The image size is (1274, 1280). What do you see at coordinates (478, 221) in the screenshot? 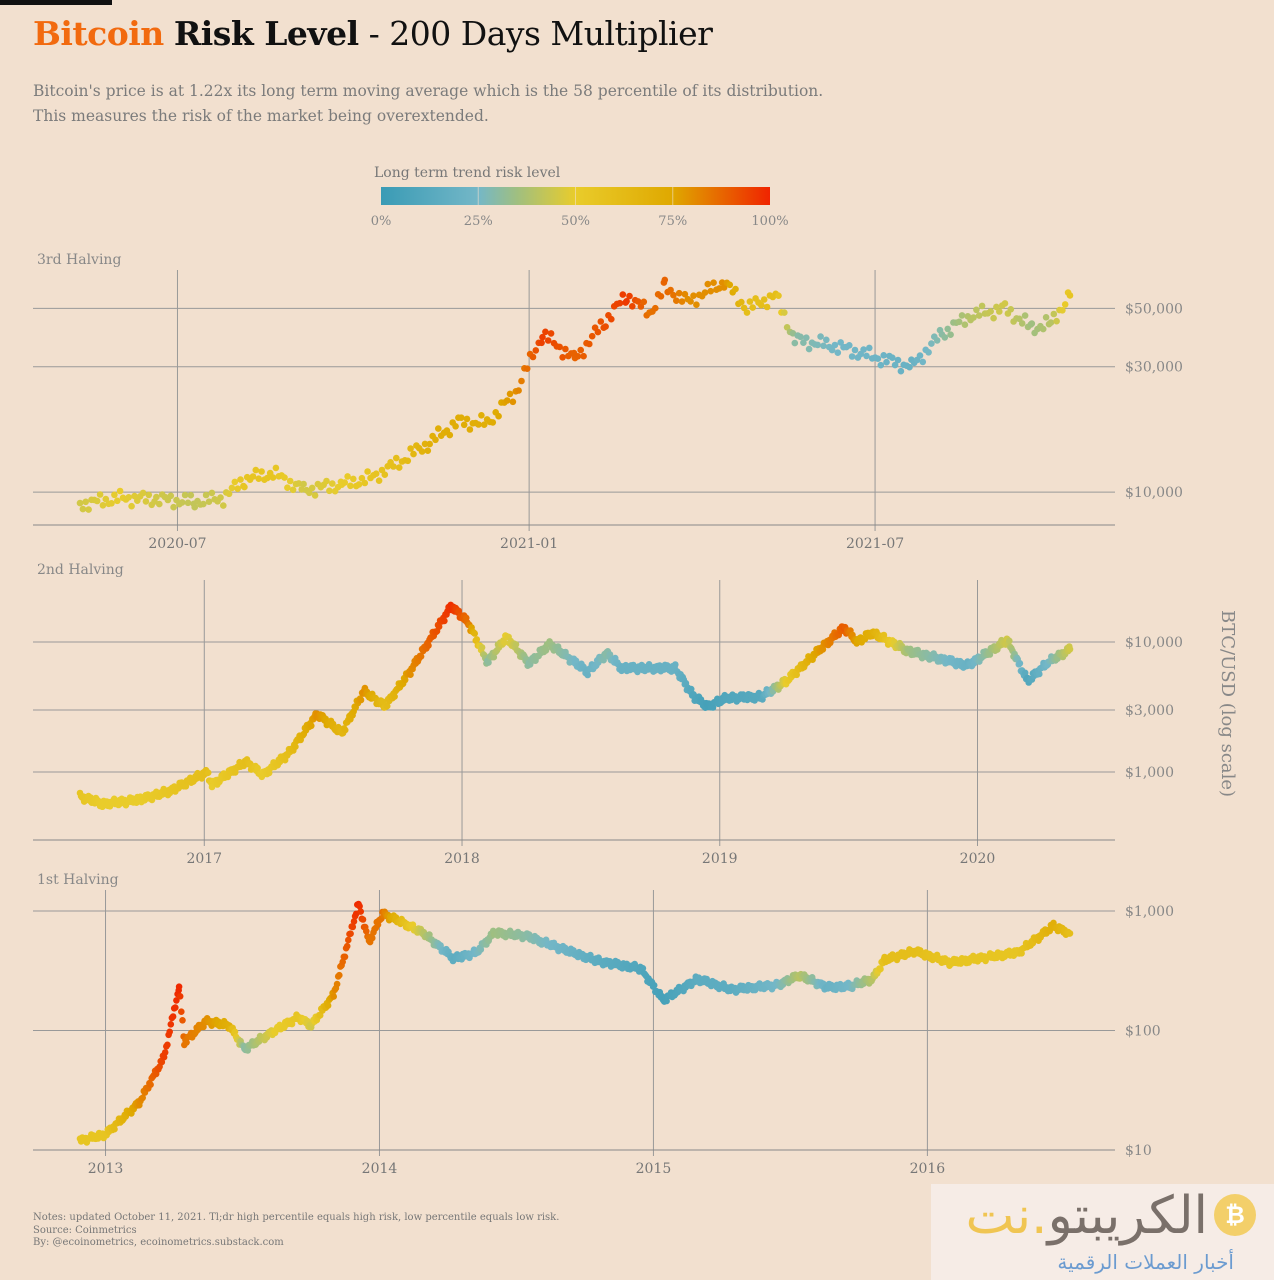
I see `legend-tick-label: 25%` at bounding box center [478, 221].